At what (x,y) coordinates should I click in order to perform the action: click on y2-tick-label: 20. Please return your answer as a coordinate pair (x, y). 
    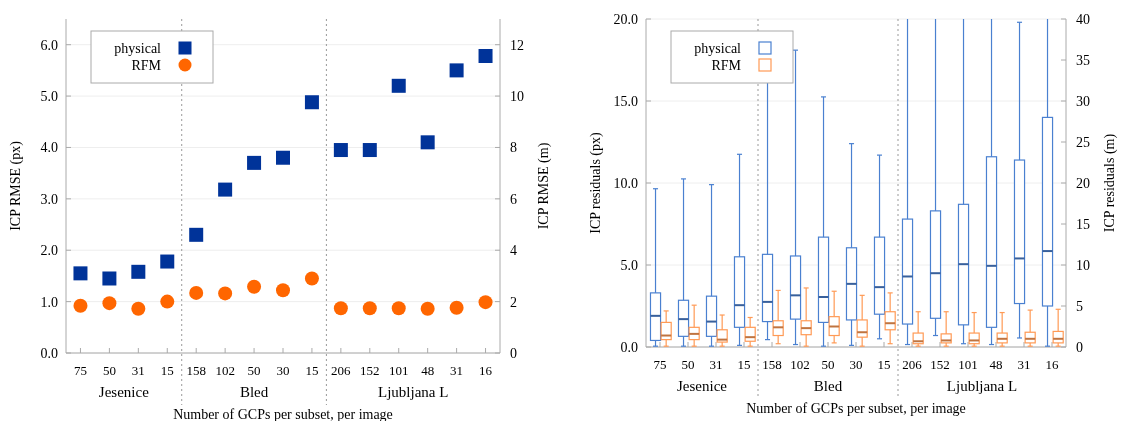
    Looking at the image, I should click on (1083, 183).